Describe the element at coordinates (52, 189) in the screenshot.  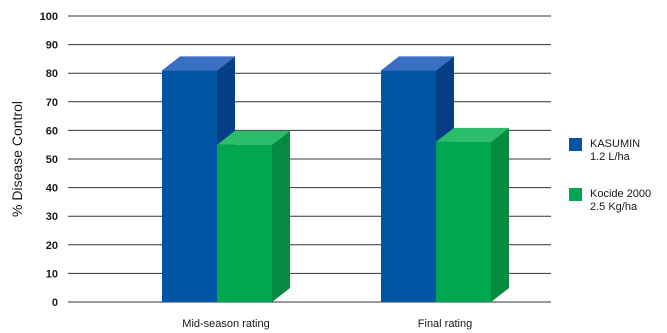
I see `y-tick-label: 40` at that location.